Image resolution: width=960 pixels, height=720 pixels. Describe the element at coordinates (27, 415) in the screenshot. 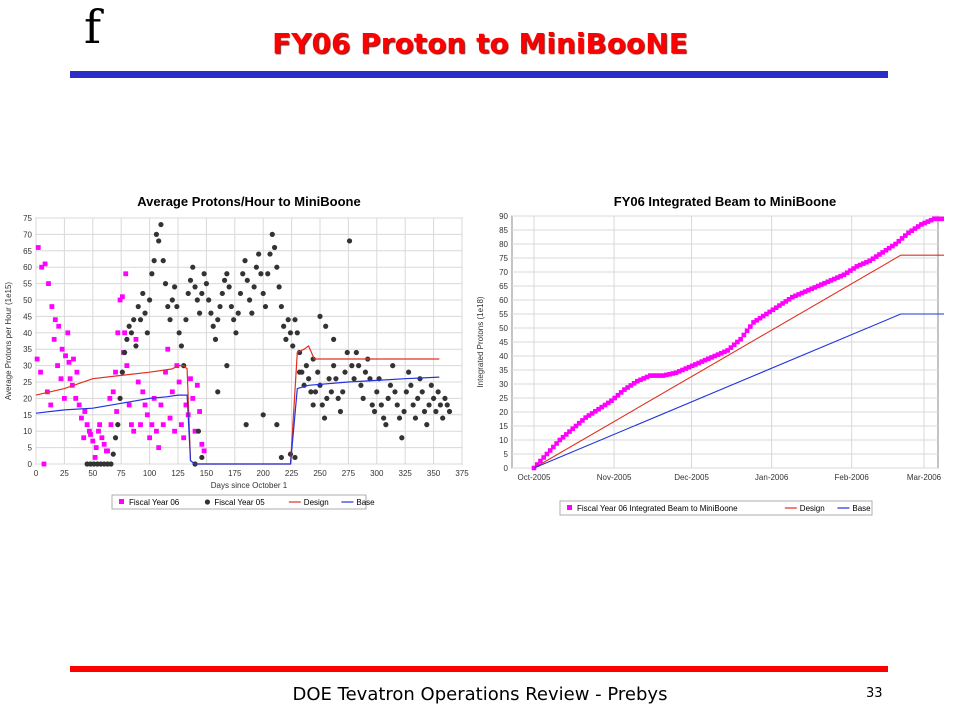

I see `y-tick-label: 15` at that location.